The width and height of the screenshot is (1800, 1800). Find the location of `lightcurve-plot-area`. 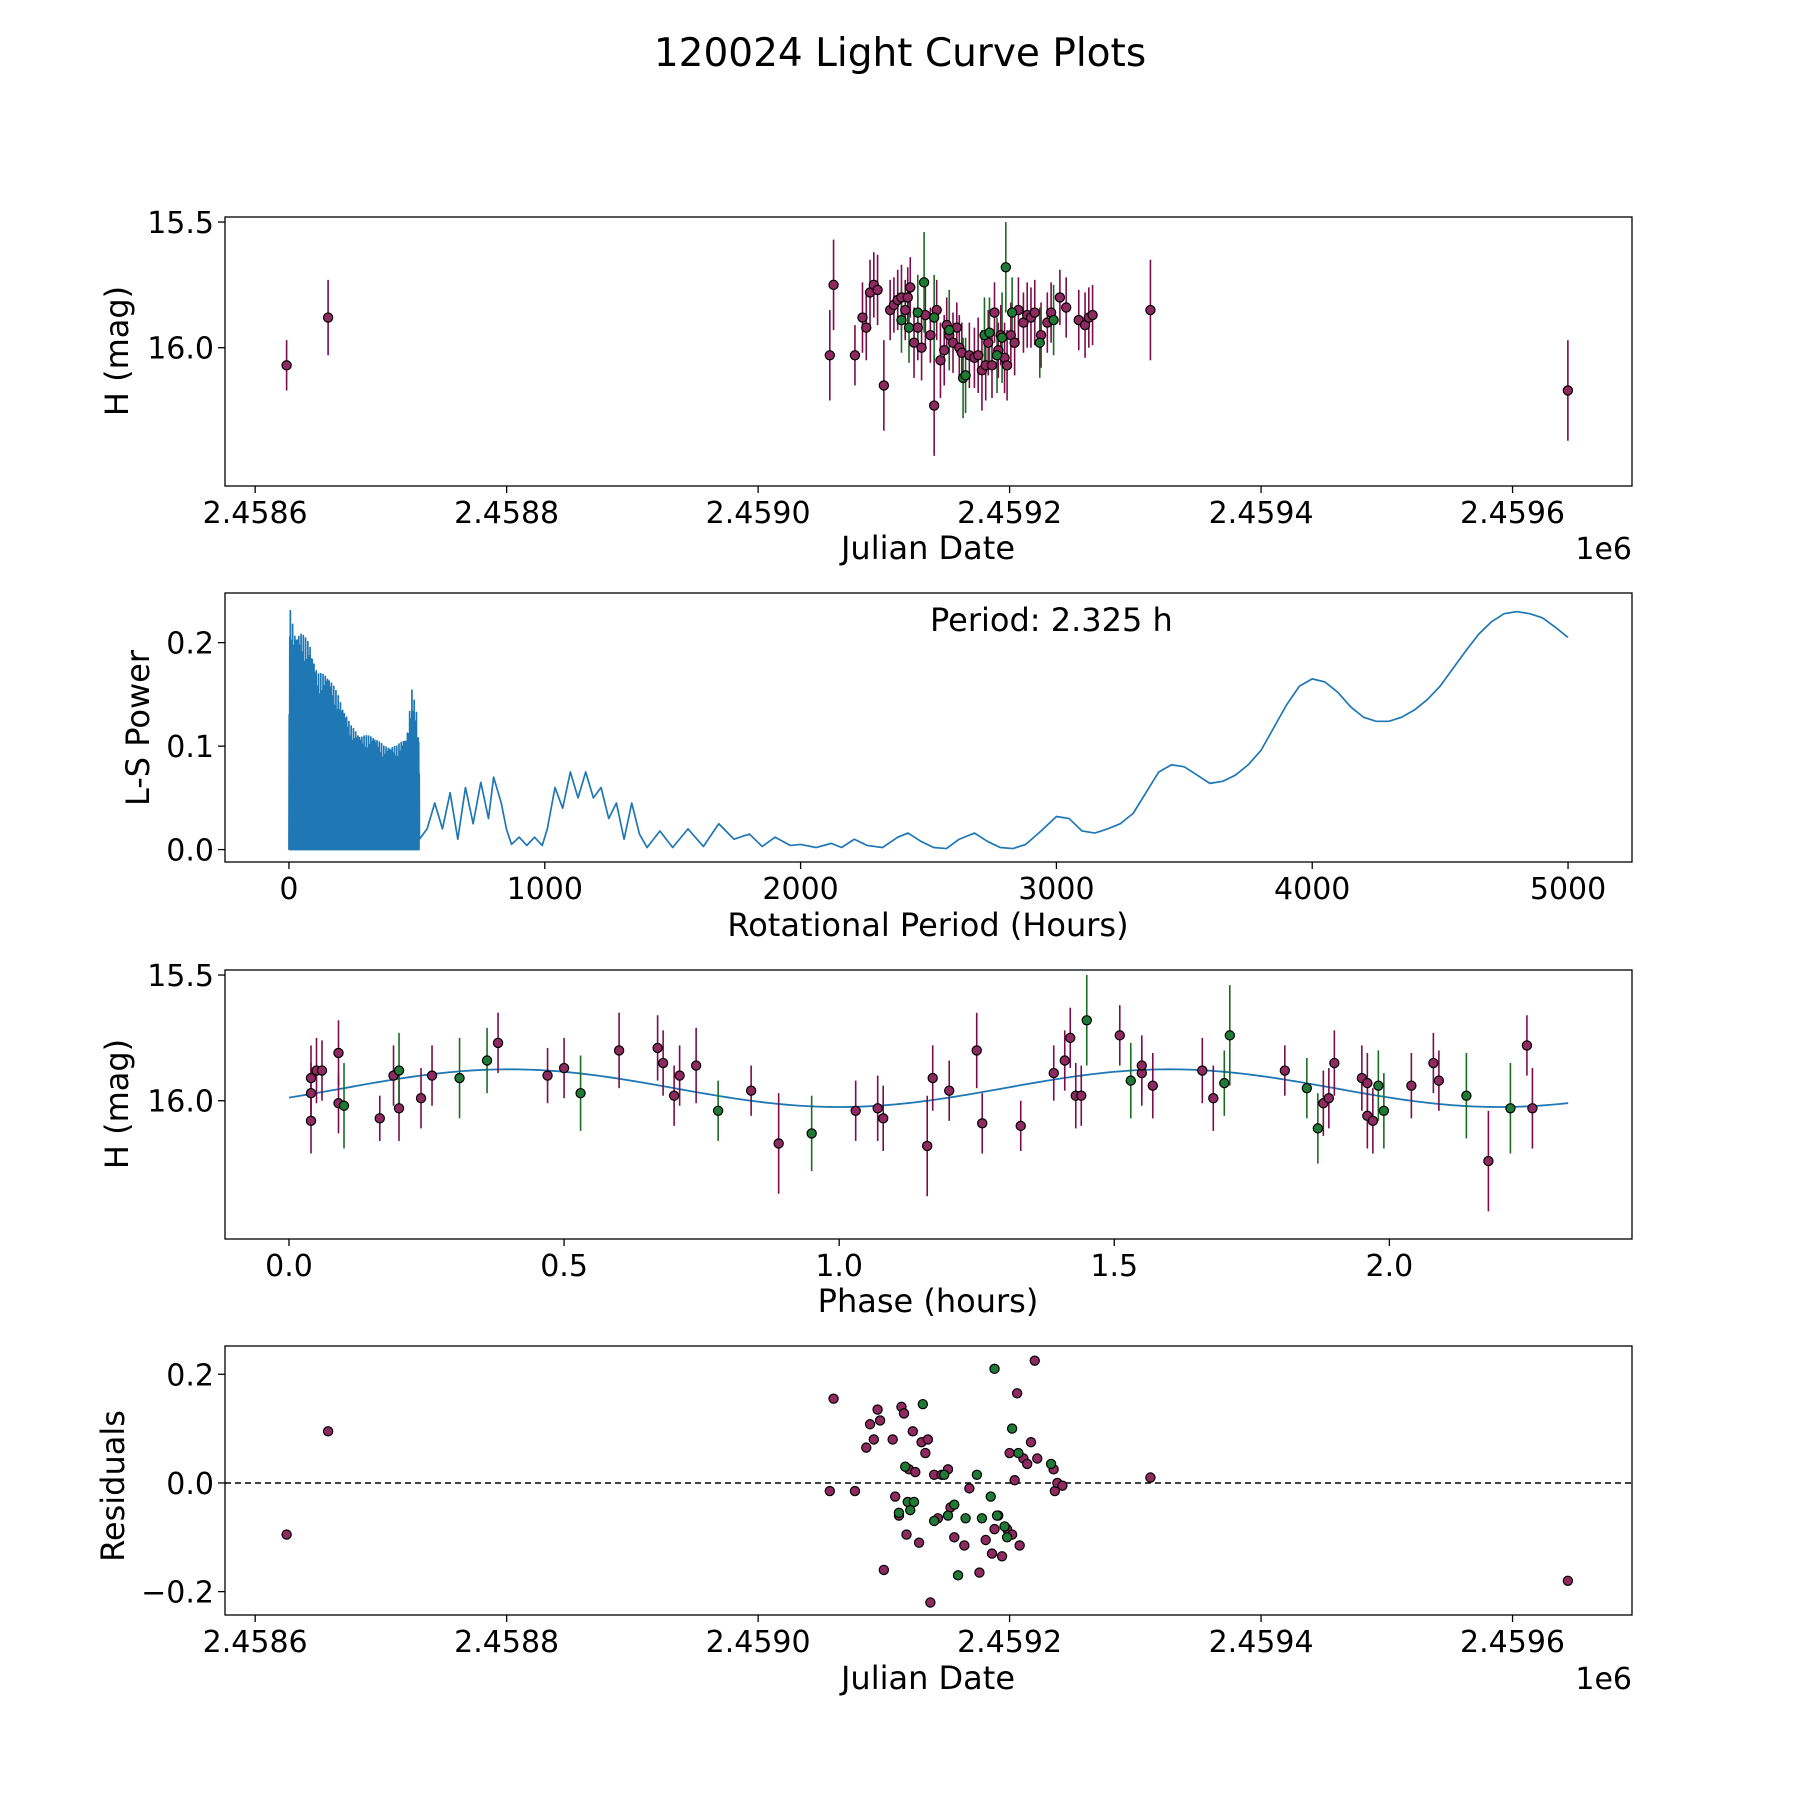

lightcurve-plot-area is located at coordinates (927, 339).